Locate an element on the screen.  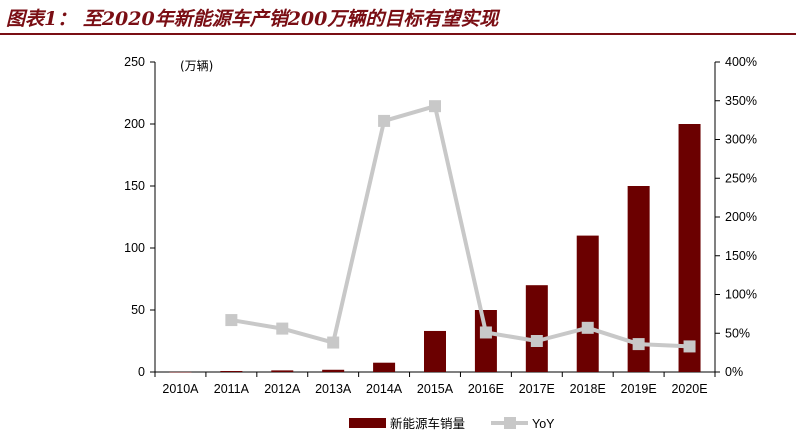
x-tick-label: 2019E is located at coordinates (639, 389).